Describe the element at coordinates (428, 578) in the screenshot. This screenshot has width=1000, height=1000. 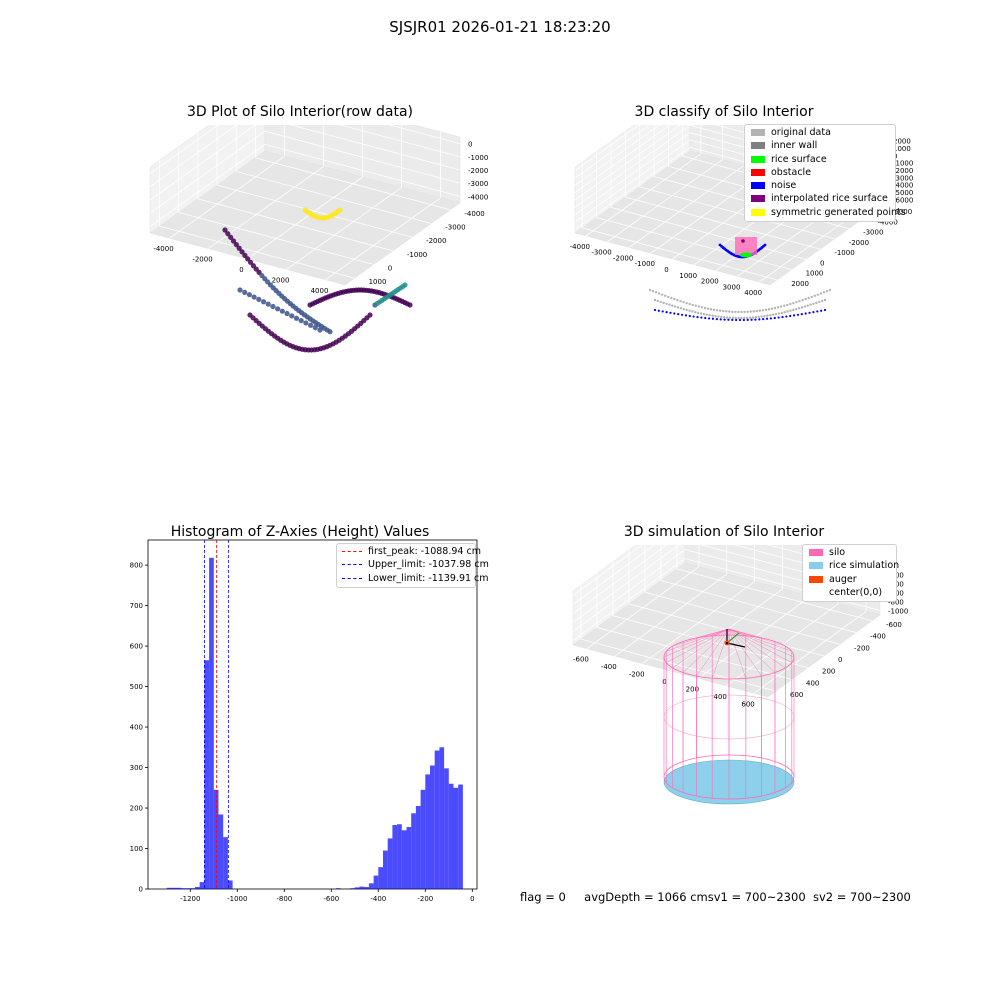
I see `p3-legend-label: Lower_limit: -1139.91 cm` at that location.